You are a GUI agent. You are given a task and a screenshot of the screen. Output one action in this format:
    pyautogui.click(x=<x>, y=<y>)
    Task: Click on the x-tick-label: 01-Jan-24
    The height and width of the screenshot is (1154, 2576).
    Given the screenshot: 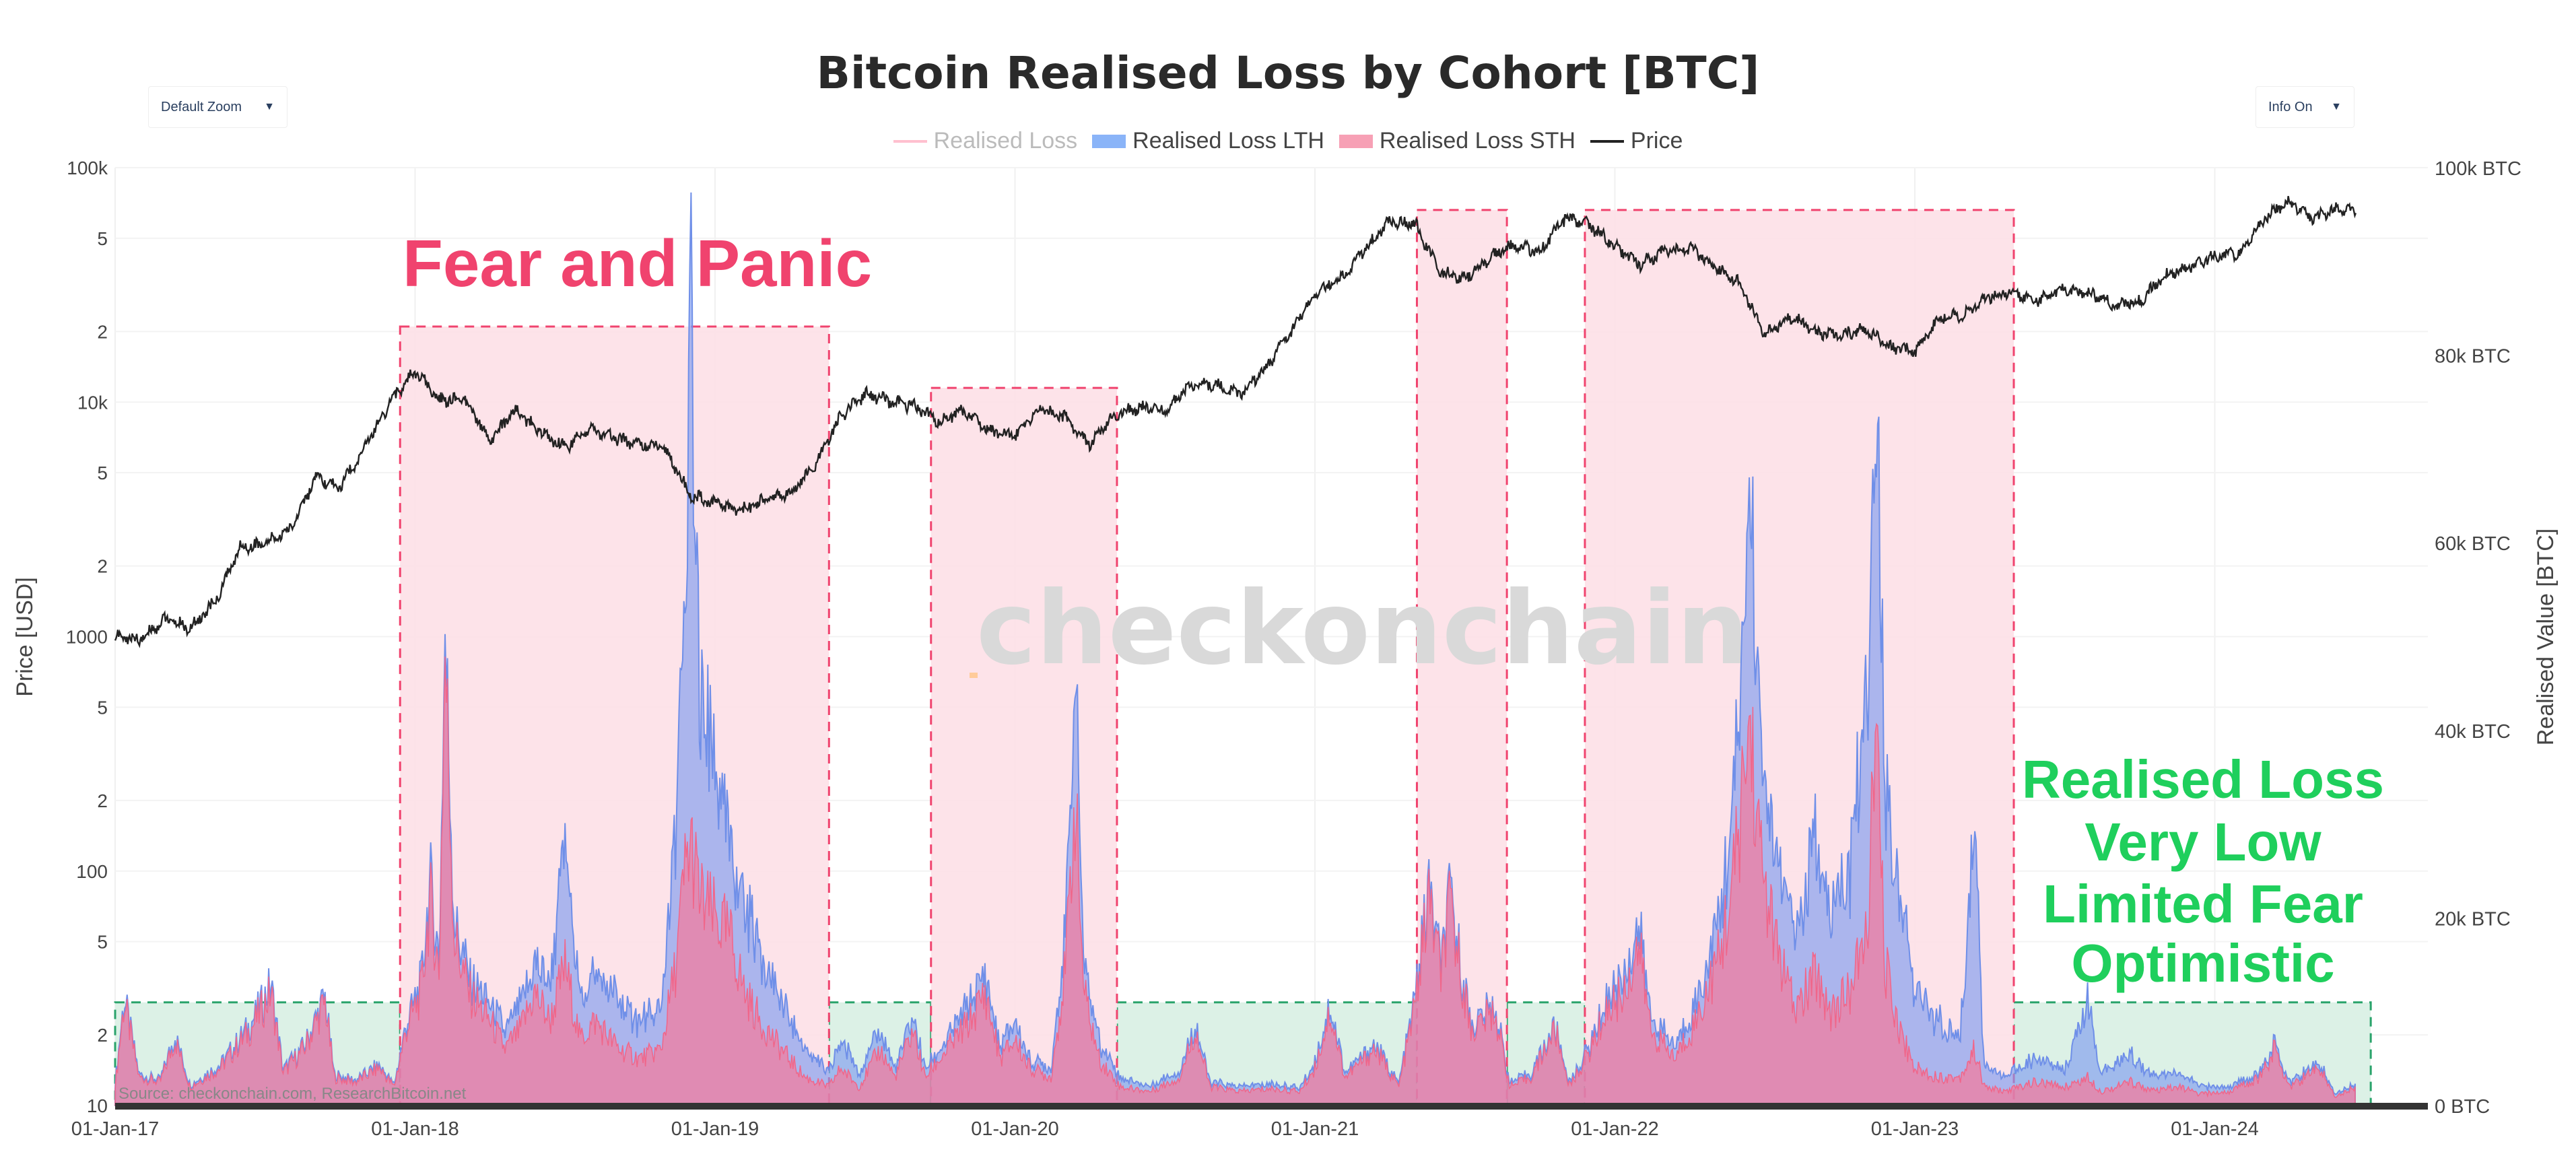 What is the action you would take?
    pyautogui.click(x=2215, y=1129)
    